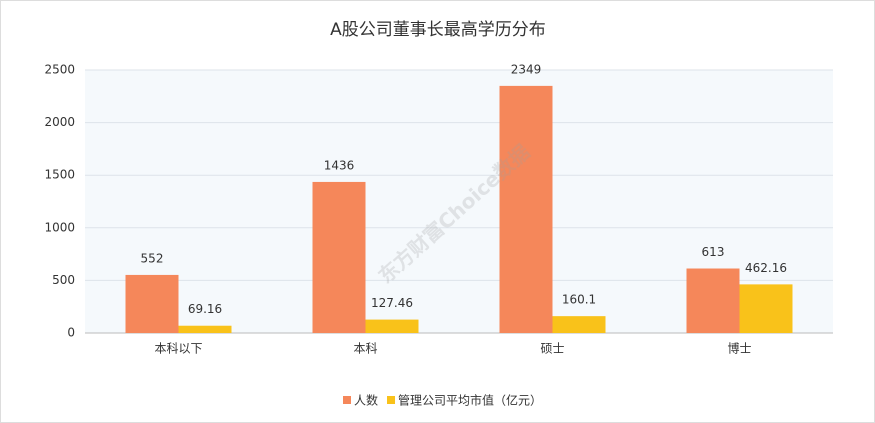  Describe the element at coordinates (526, 69) in the screenshot. I see `data-label: 2349` at that location.